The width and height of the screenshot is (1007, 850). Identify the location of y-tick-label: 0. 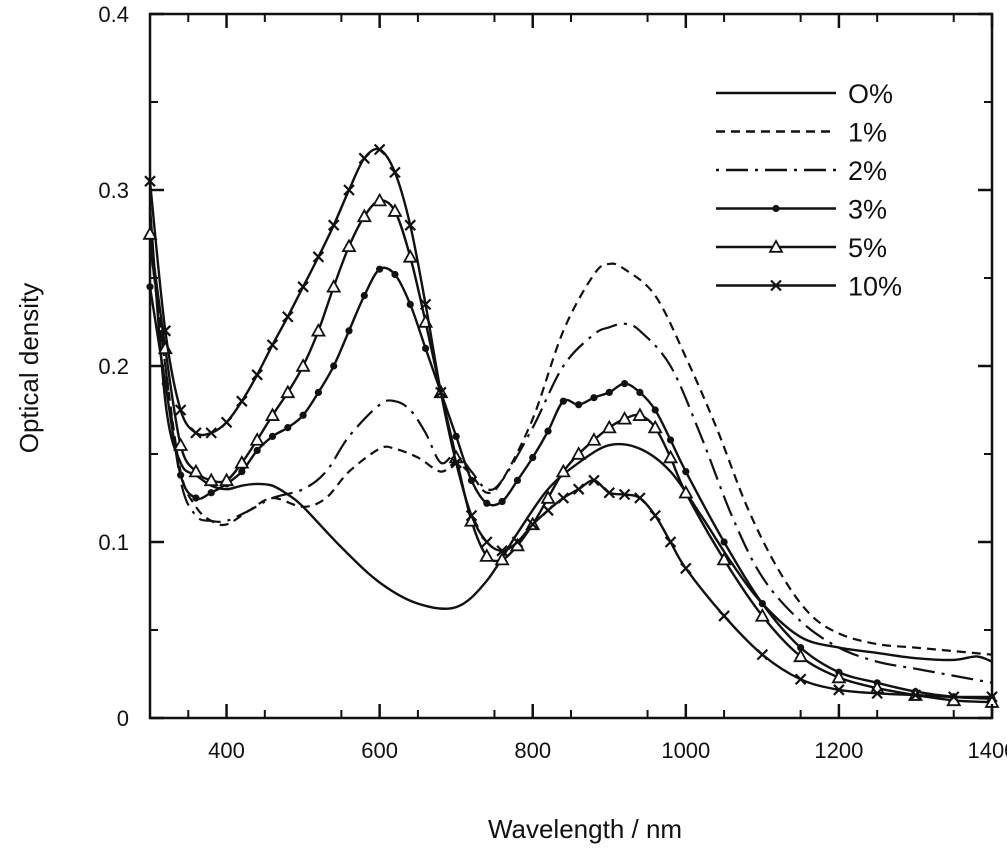
(123, 718).